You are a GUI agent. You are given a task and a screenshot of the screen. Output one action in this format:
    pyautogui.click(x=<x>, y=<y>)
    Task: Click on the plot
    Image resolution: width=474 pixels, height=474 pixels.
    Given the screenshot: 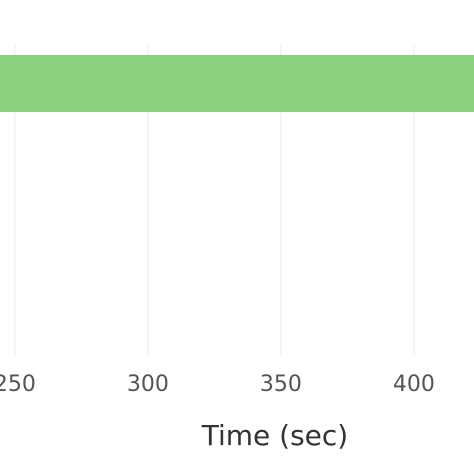 What is the action you would take?
    pyautogui.click(x=237, y=83)
    